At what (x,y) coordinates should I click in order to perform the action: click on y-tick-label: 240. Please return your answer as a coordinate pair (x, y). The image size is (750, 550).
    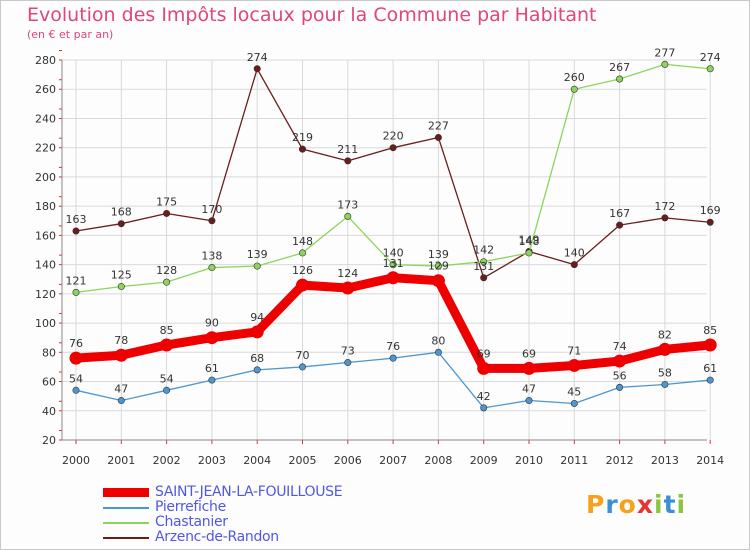
    Looking at the image, I should click on (45, 118).